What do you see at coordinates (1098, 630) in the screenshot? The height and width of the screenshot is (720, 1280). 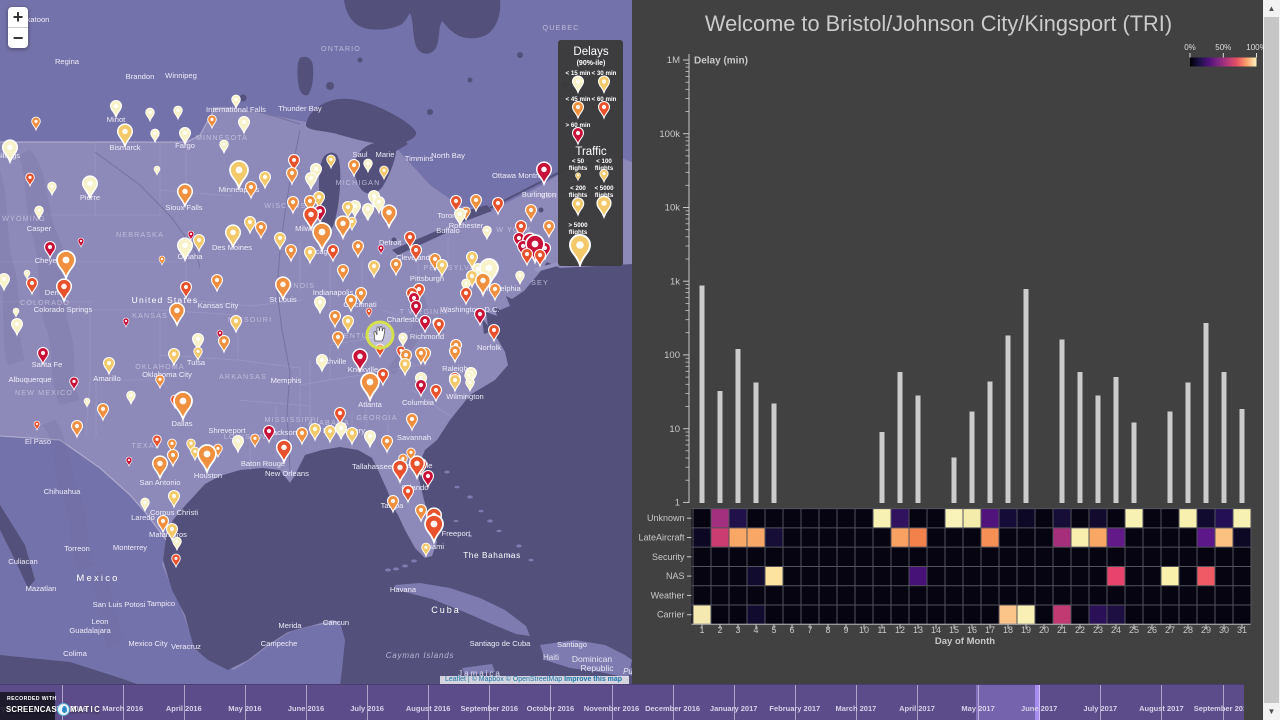 I see `svg-text: 23` at bounding box center [1098, 630].